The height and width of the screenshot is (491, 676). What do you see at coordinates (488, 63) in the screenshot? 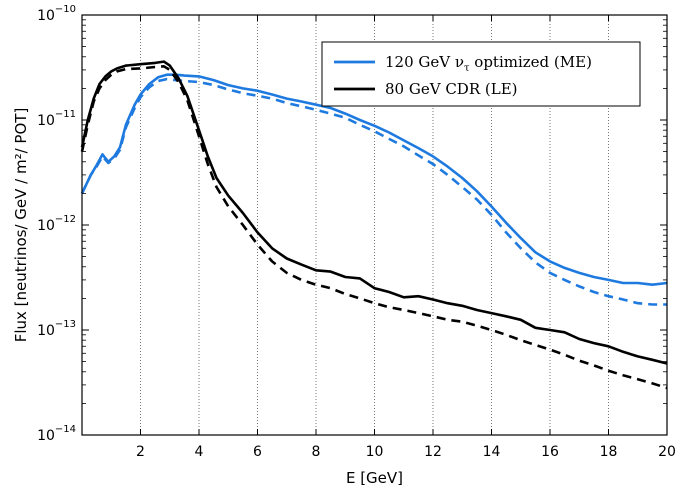
I see `legend-label-me: 120 GeV ντ optimized (ME)` at bounding box center [488, 63].